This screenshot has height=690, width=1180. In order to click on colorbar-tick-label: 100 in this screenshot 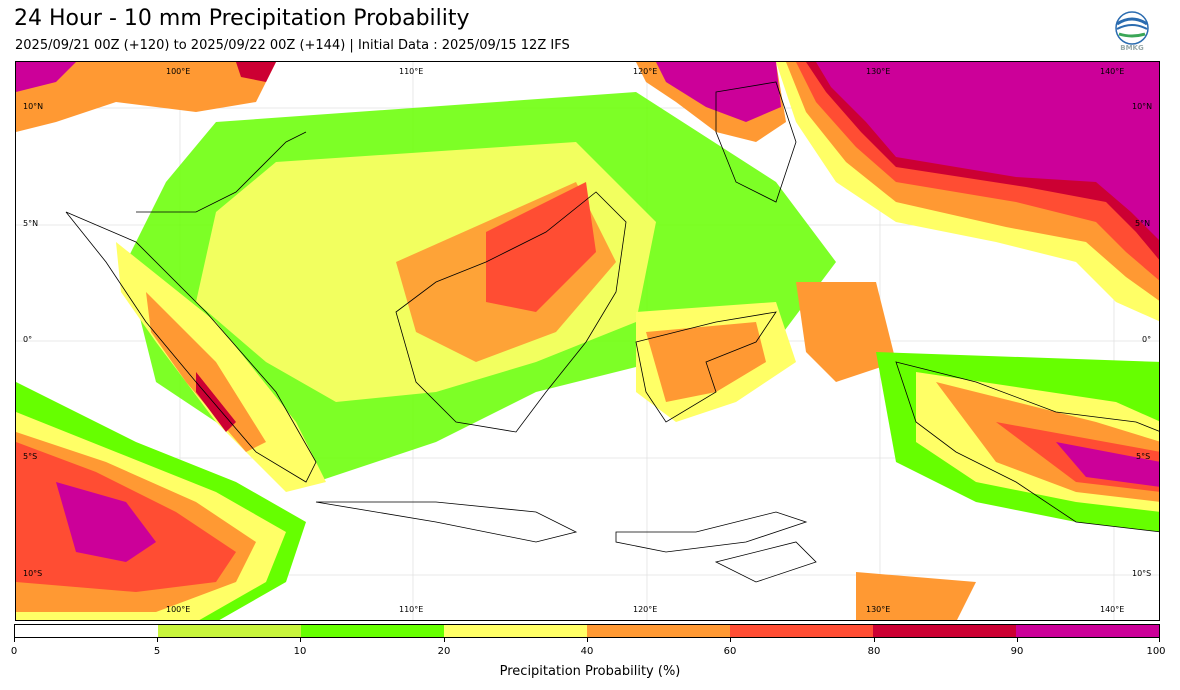, I will do `click(1156, 651)`.